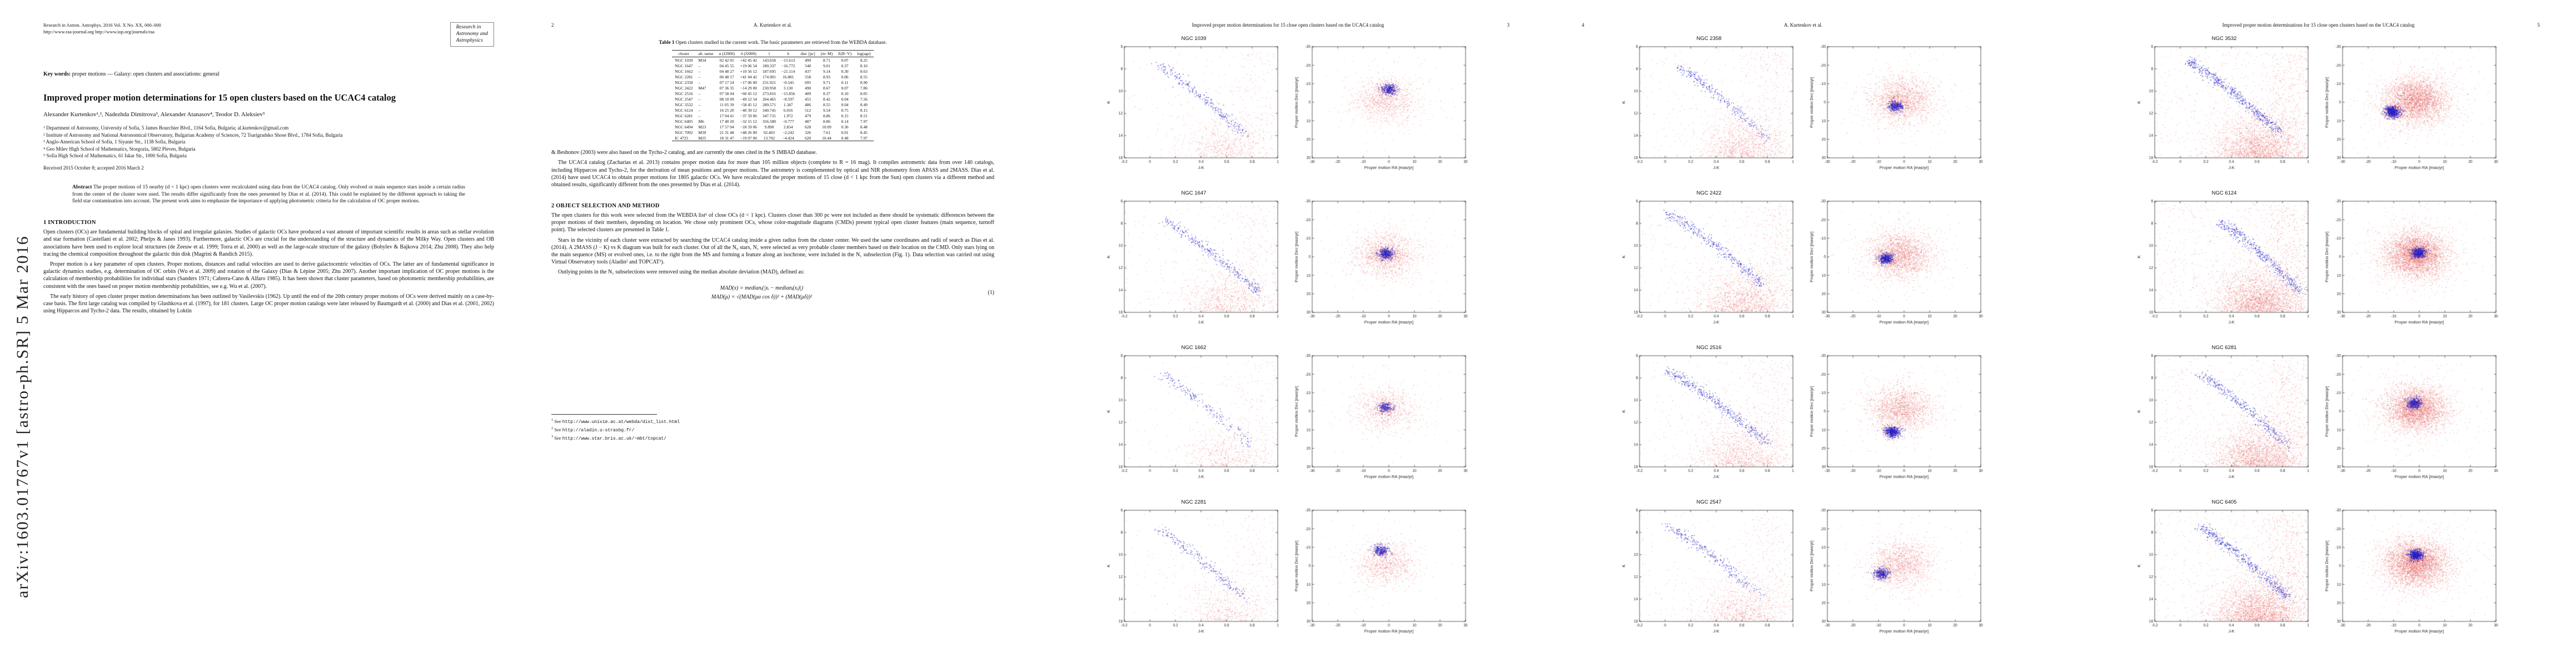 This screenshot has width=2576, height=667. Describe the element at coordinates (1193, 39) in the screenshot. I see `figure-title-line: NGC 1039` at that location.